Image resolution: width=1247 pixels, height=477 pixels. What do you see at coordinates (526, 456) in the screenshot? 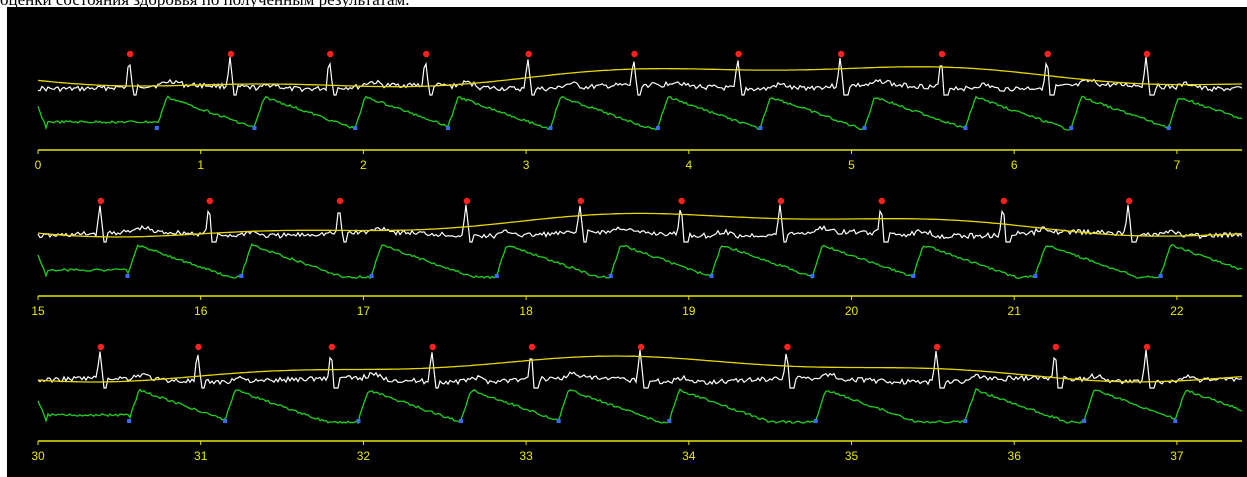
I see `tick-label: 33` at bounding box center [526, 456].